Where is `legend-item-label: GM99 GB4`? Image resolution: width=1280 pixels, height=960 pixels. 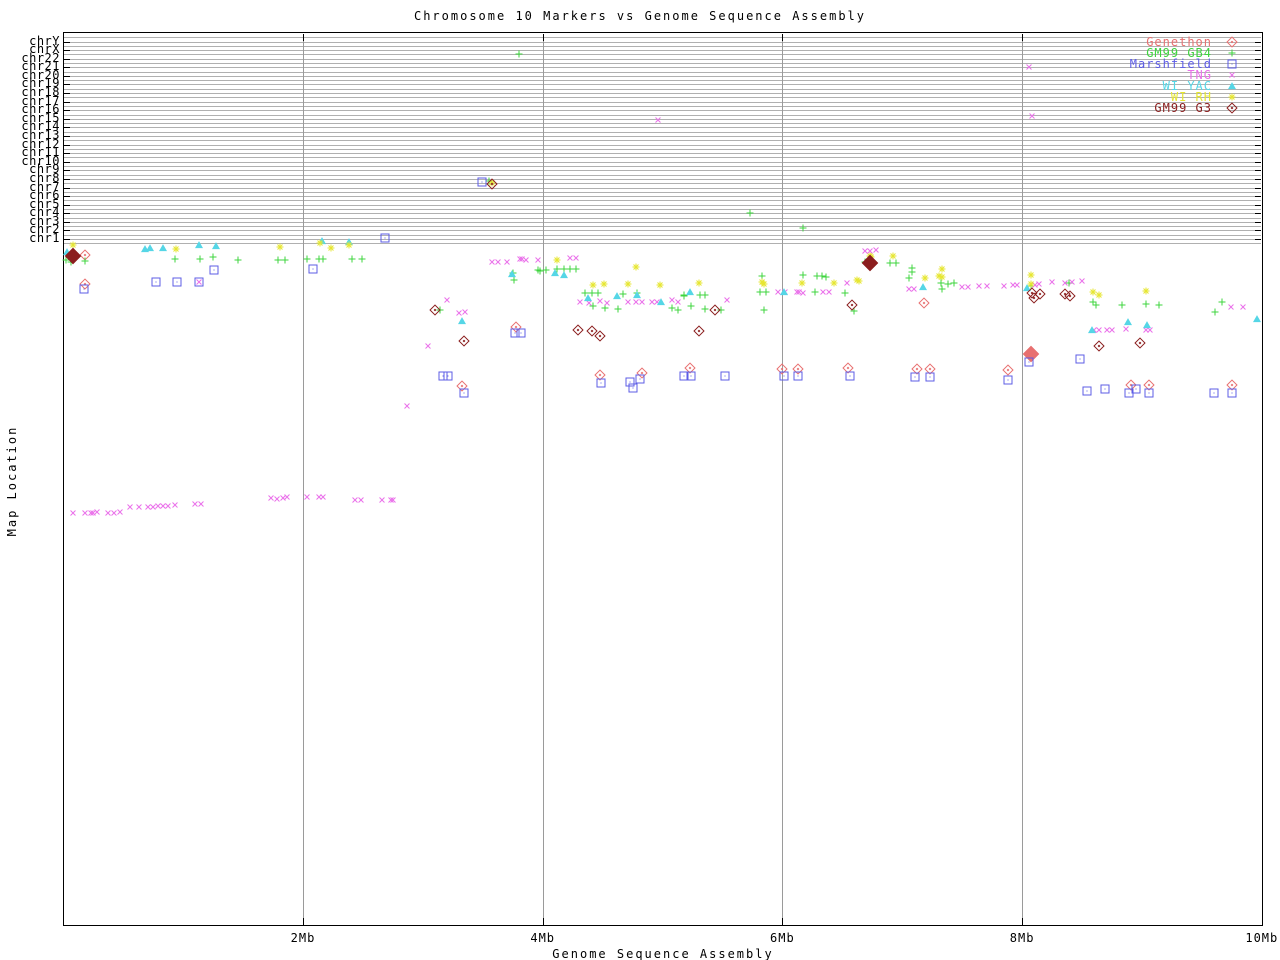 legend-item-label: GM99 GB4 is located at coordinates (1179, 53).